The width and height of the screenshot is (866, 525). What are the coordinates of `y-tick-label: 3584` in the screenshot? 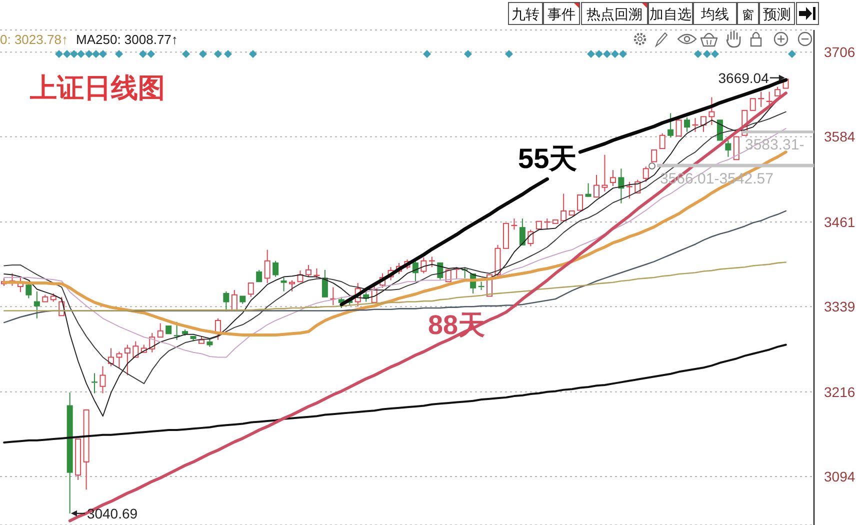 It's located at (840, 136).